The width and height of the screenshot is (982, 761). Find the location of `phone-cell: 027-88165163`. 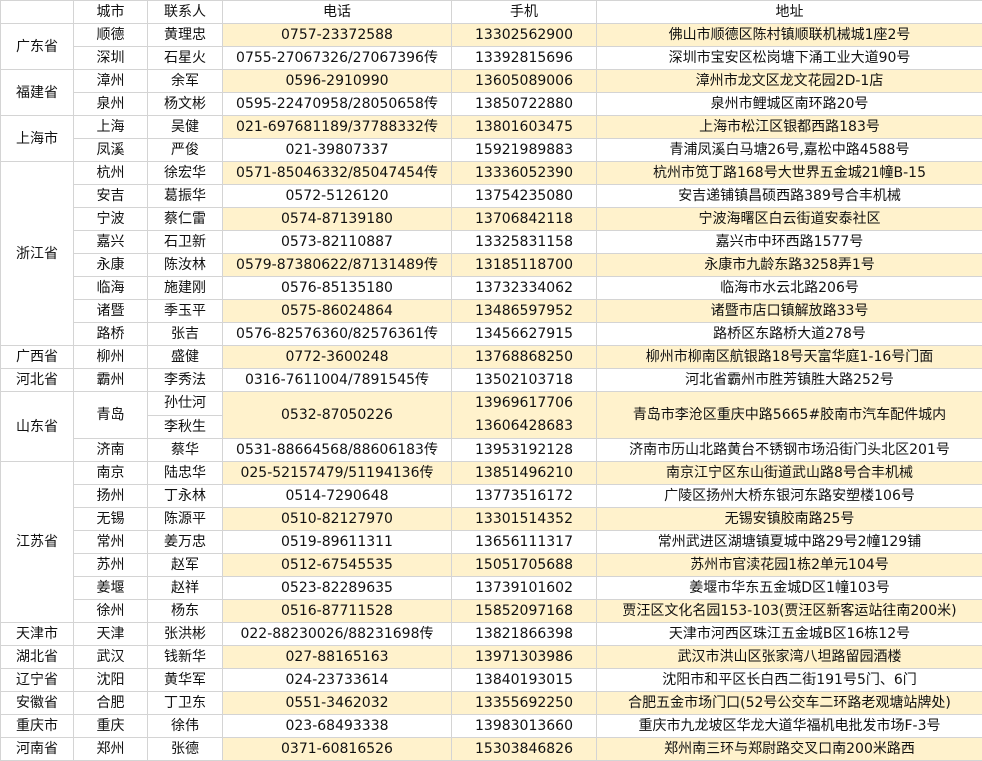

phone-cell: 027-88165163 is located at coordinates (337, 657).